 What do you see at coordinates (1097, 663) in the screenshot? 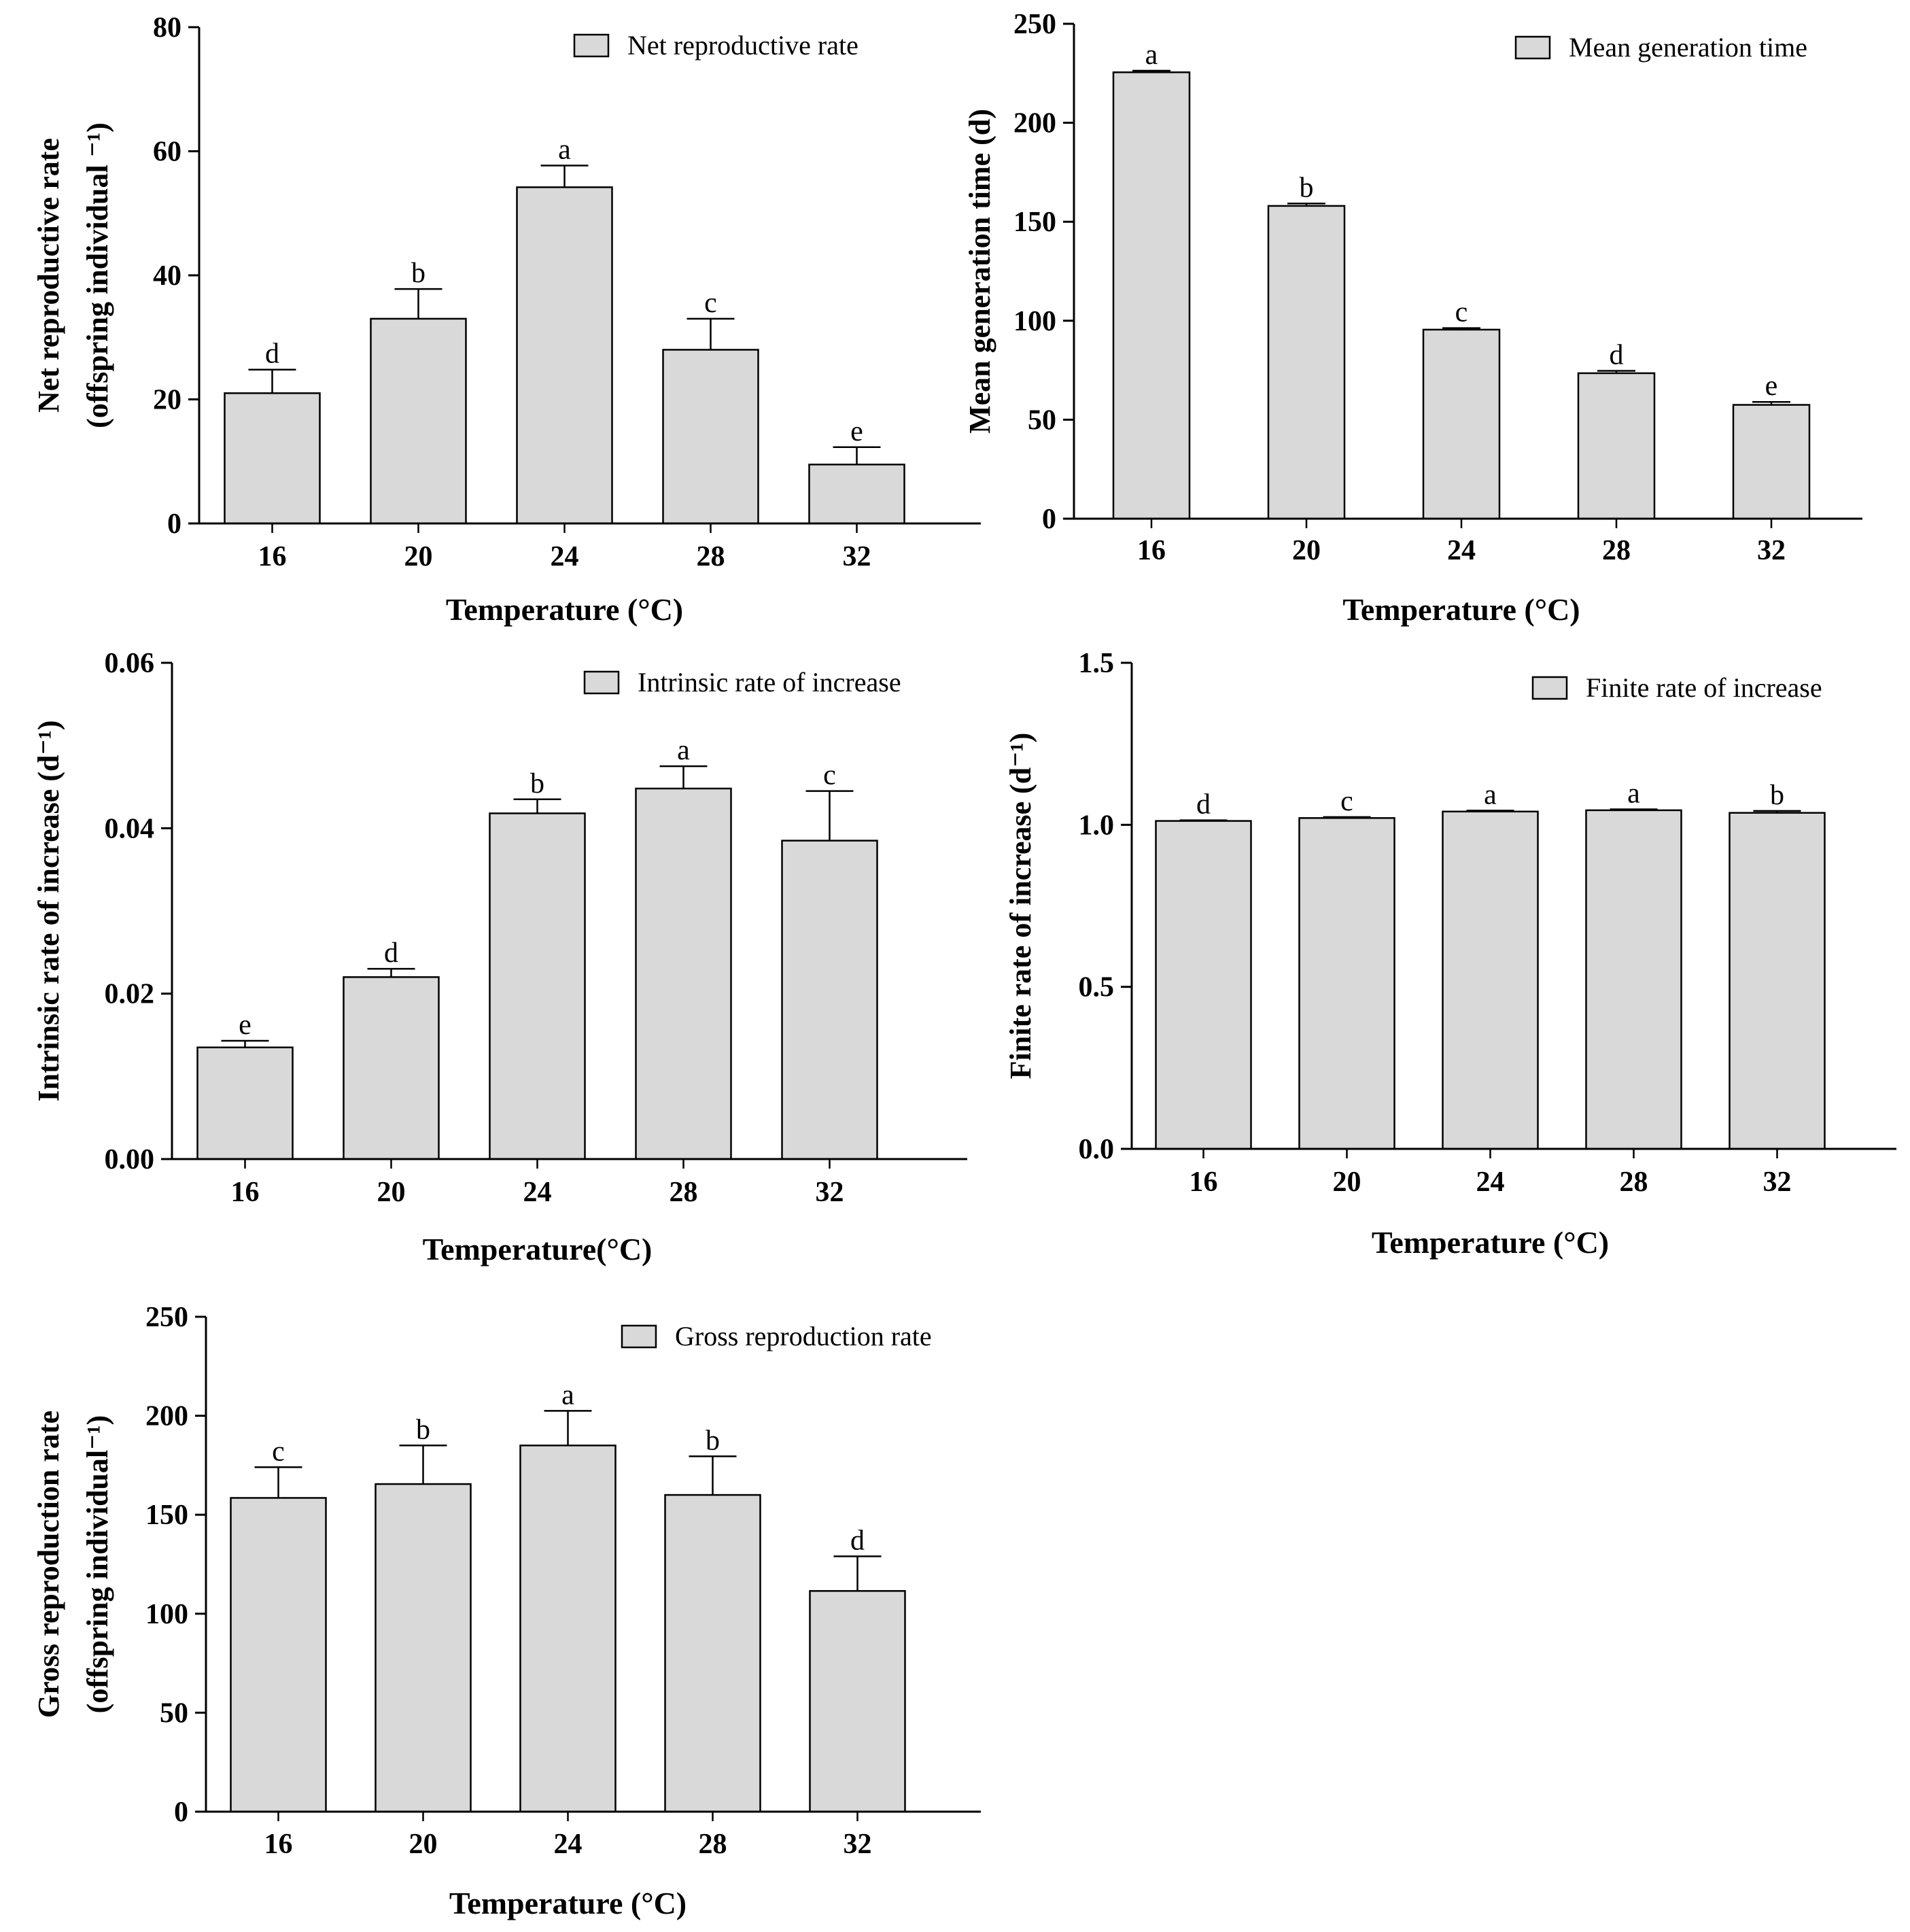
I see `y-tick-label: 1.5` at bounding box center [1097, 663].